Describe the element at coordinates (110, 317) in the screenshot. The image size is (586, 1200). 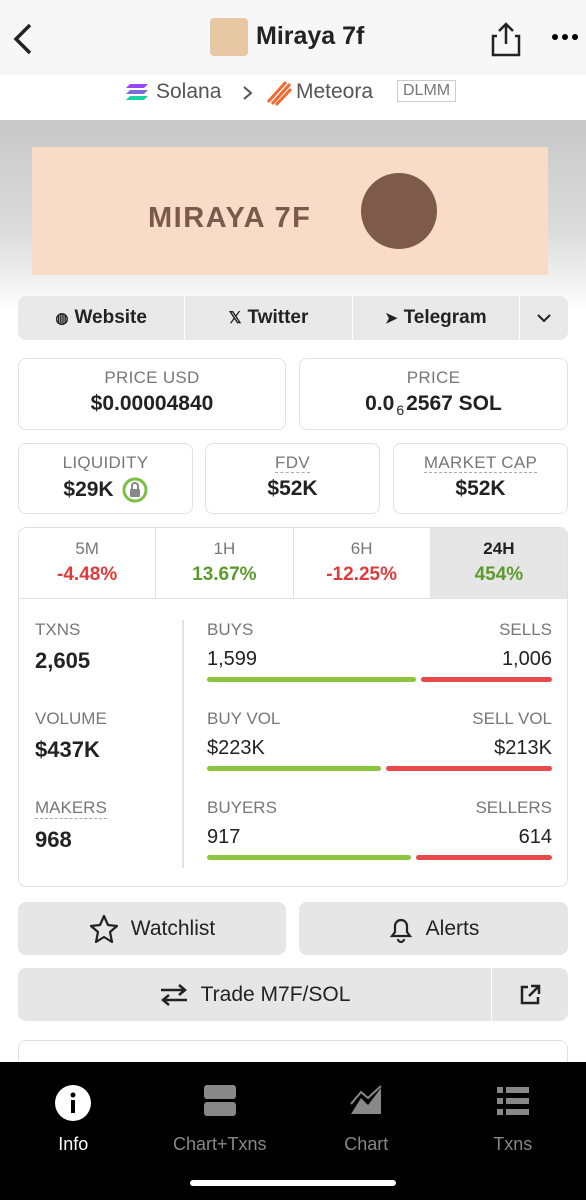
I see `link-label: Website` at that location.